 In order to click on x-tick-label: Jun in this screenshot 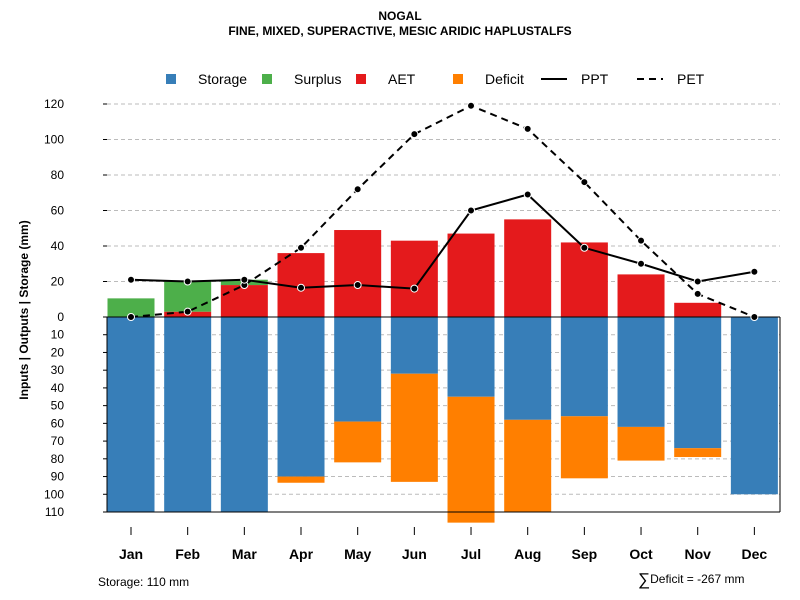, I will do `click(414, 554)`.